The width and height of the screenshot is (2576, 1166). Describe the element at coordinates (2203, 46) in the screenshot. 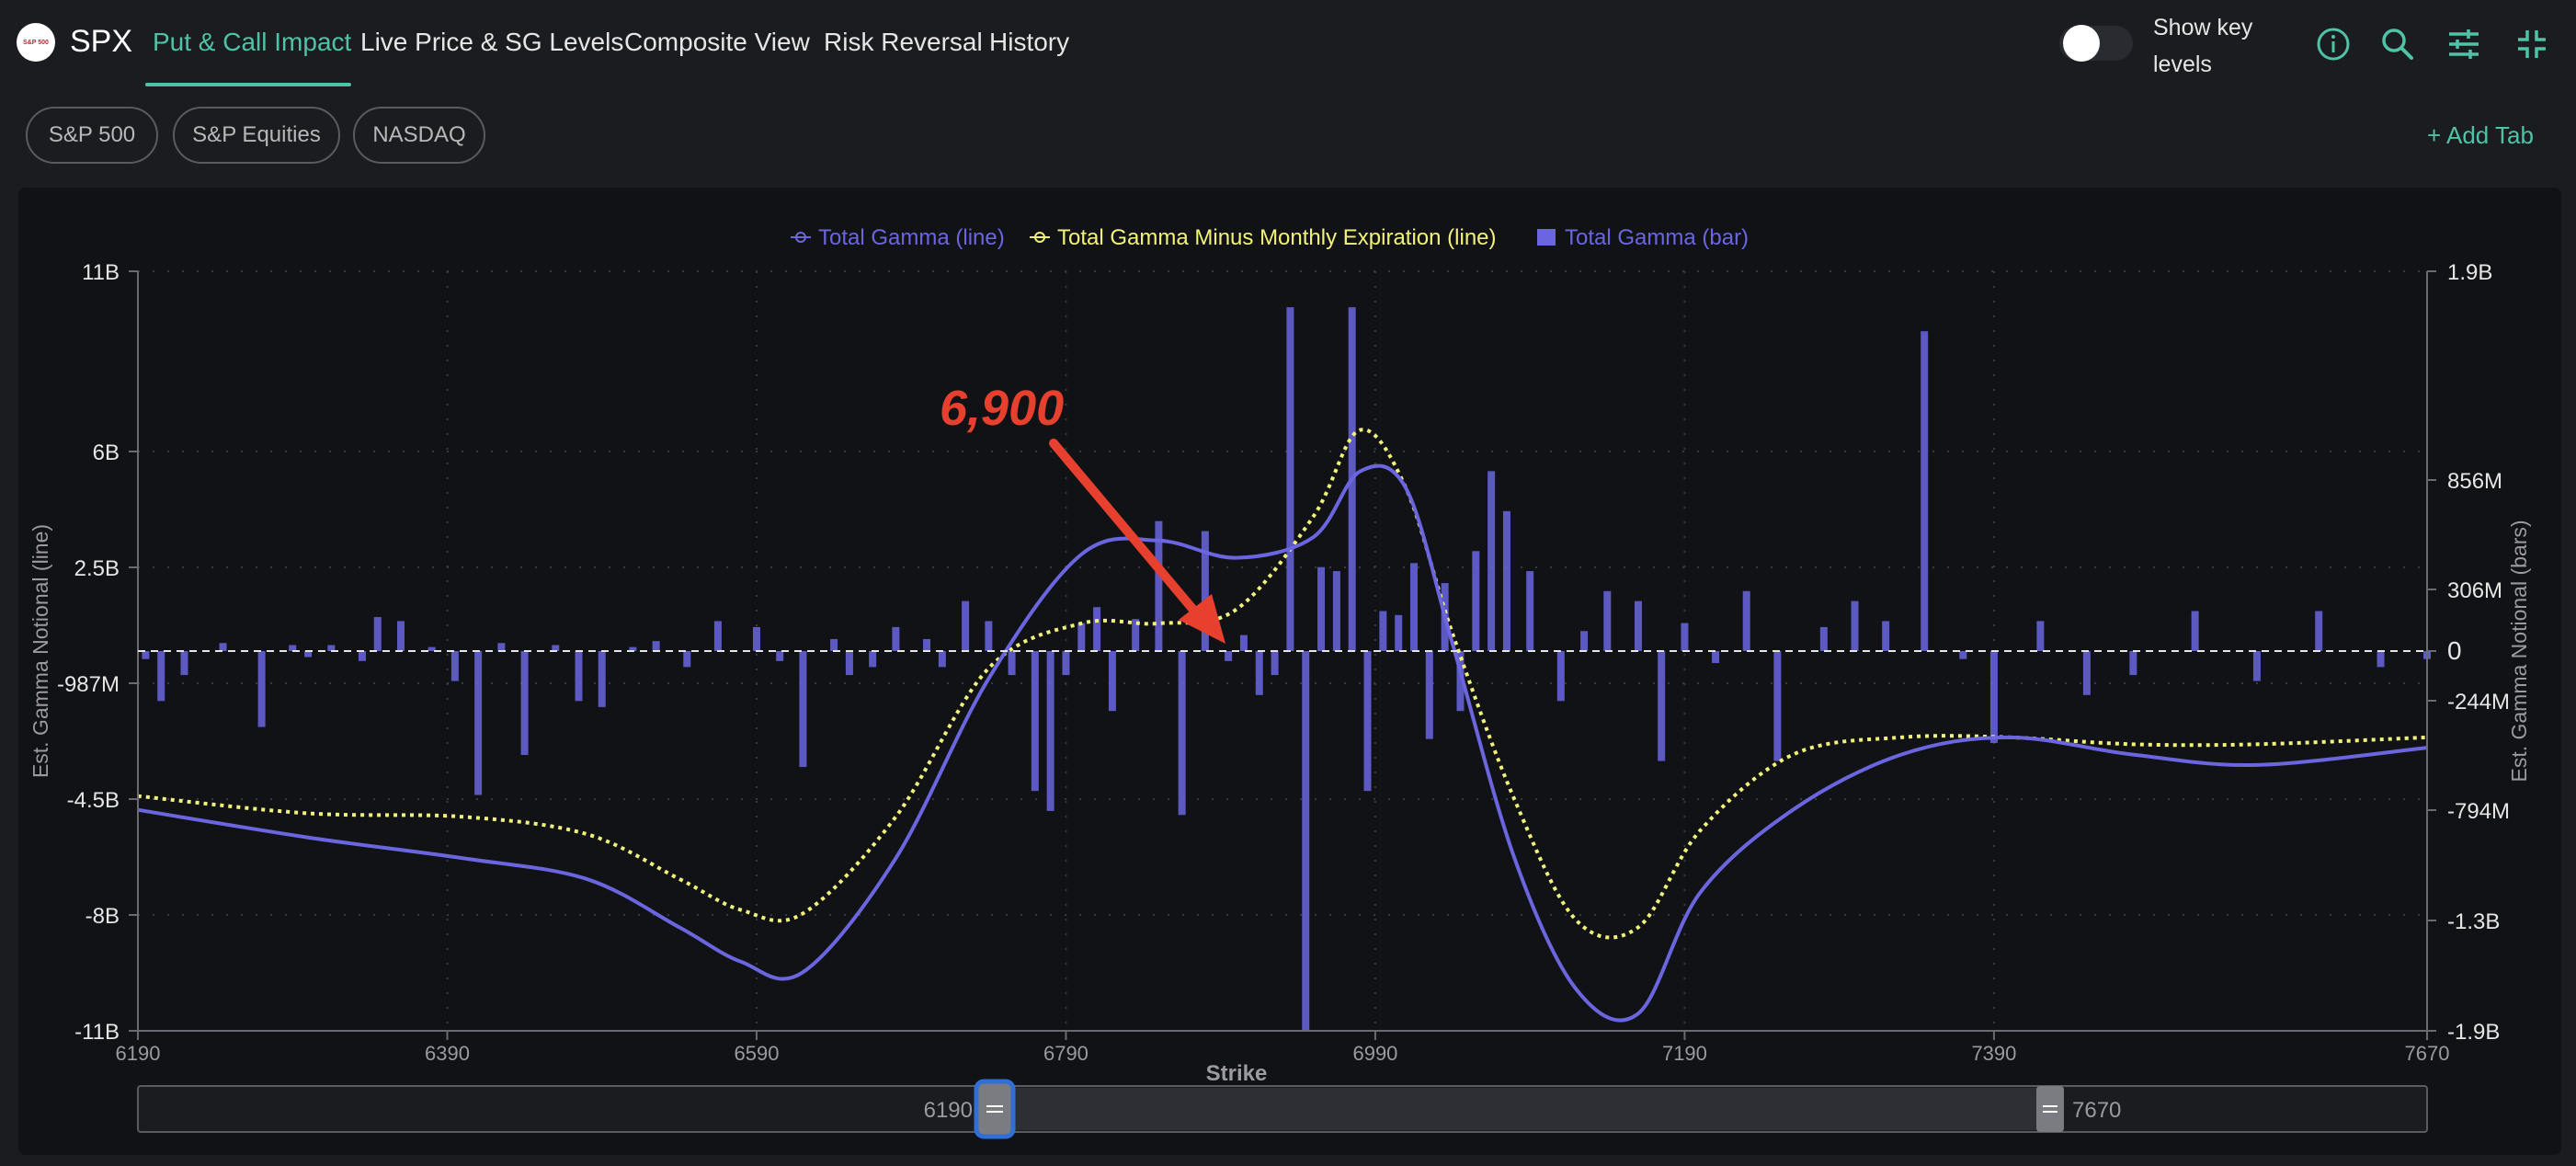

I see `show-key-levels-label: Show key levels` at that location.